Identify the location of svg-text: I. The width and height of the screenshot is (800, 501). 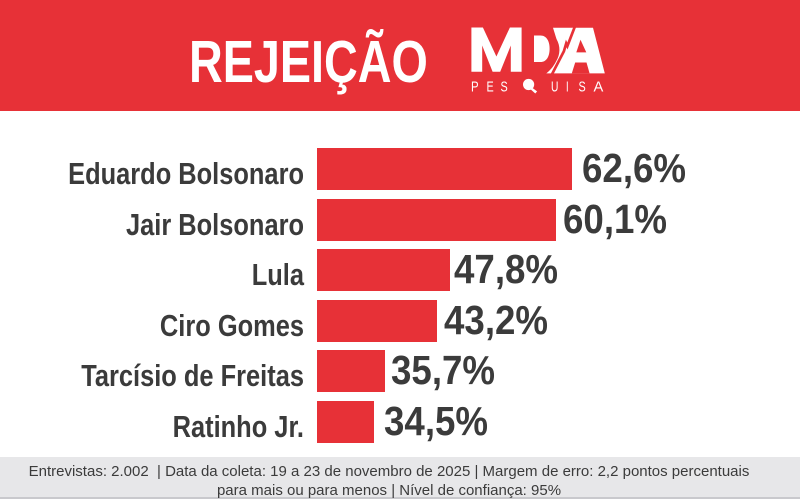
(567, 87).